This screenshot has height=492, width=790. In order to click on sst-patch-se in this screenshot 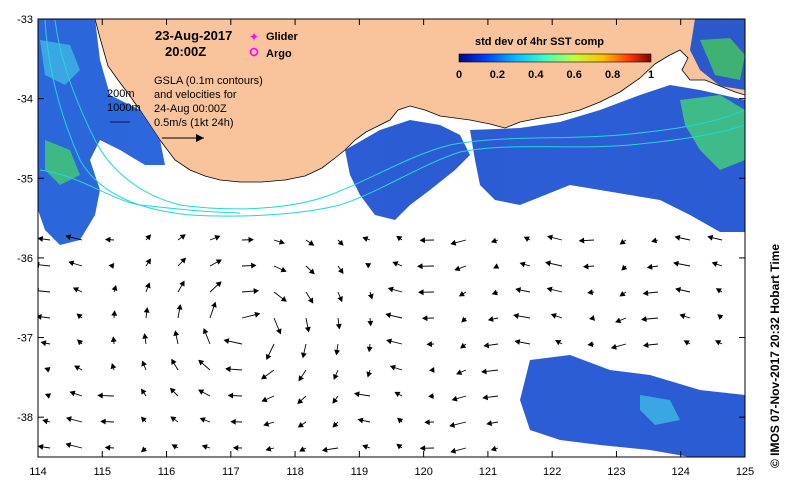, I will do `click(632, 406)`.